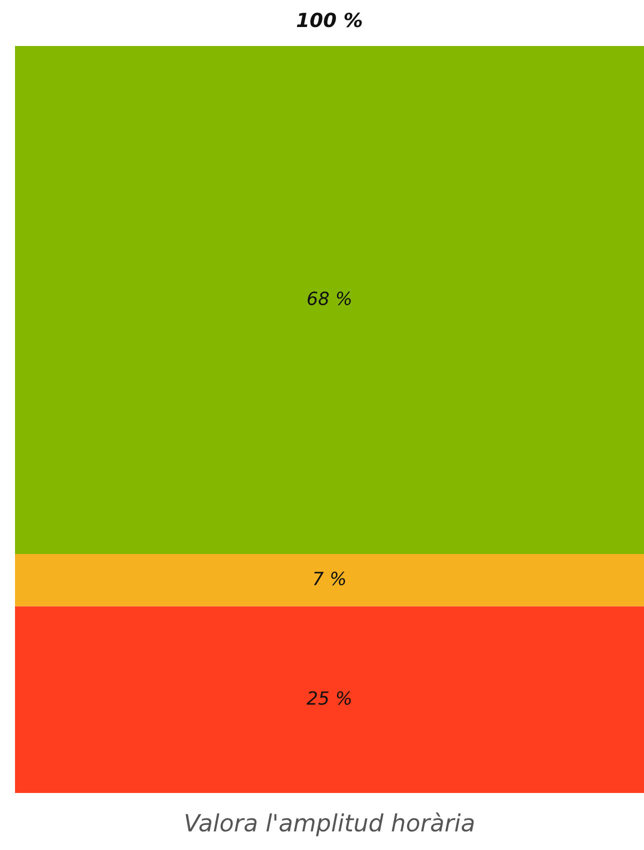 Image resolution: width=644 pixels, height=850 pixels. Describe the element at coordinates (330, 579) in the screenshot. I see `data-label: 7 %` at that location.